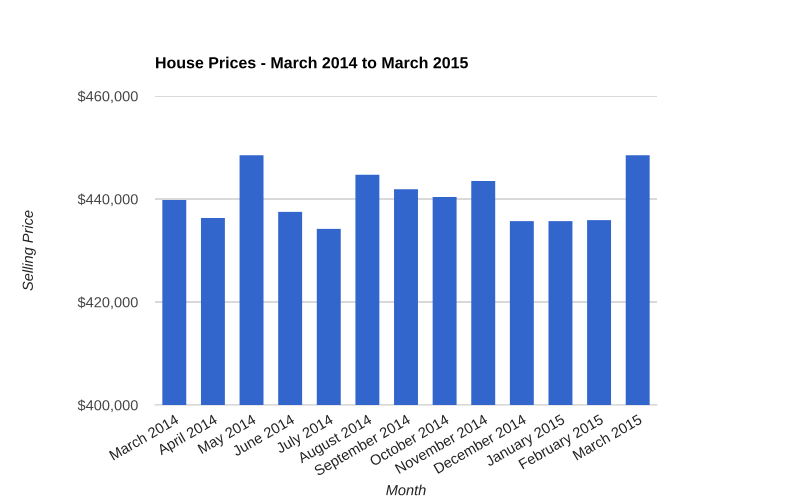  Describe the element at coordinates (108, 97) in the screenshot. I see `y-tick-label: $460,000` at that location.